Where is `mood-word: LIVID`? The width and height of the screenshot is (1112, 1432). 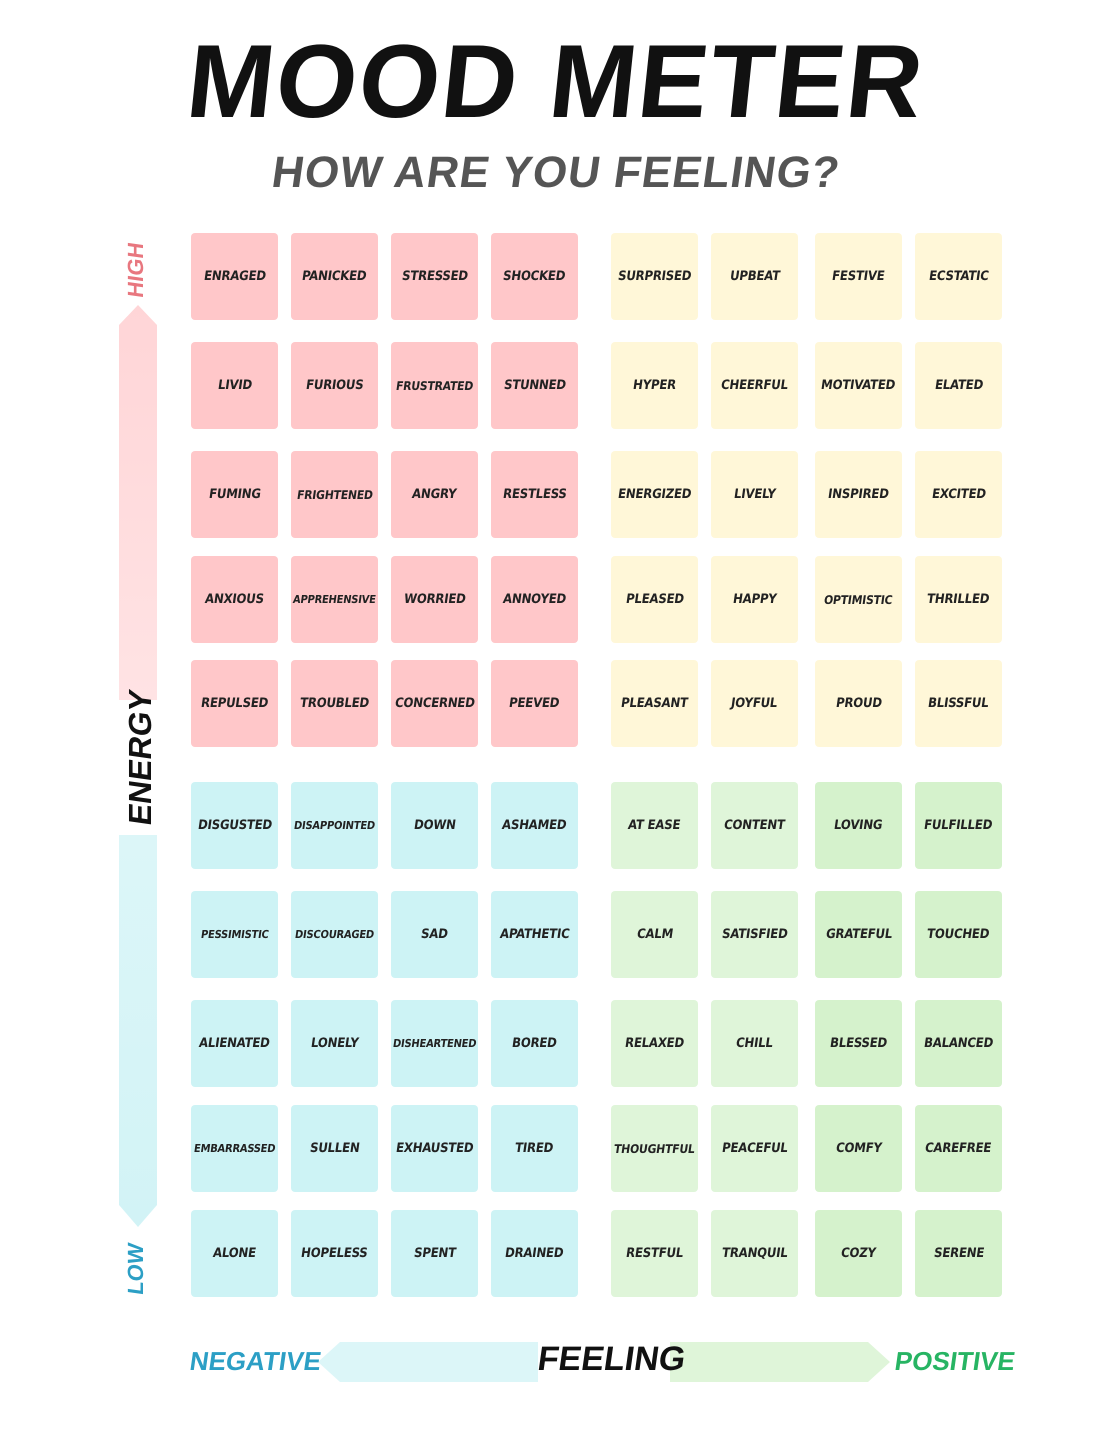 mood-word: LIVID is located at coordinates (234, 385).